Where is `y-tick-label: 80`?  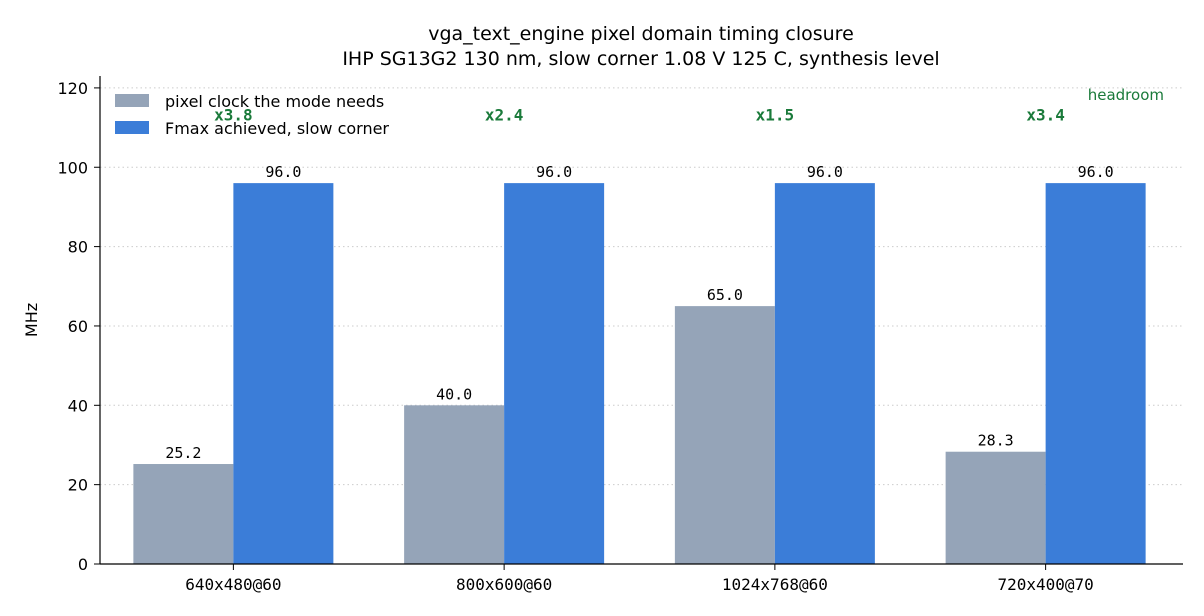
y-tick-label: 80 is located at coordinates (78, 247).